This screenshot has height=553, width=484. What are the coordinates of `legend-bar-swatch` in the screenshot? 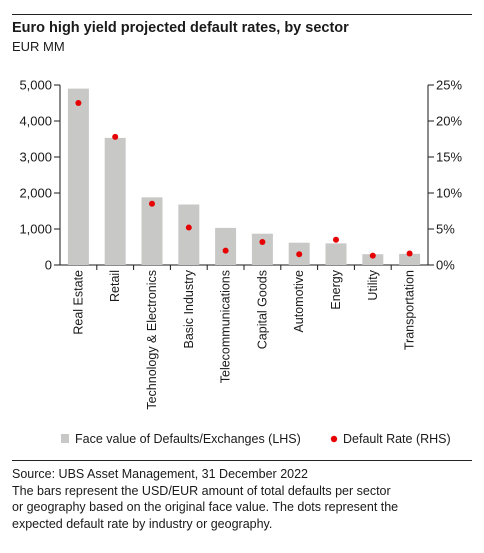 It's located at (65, 438).